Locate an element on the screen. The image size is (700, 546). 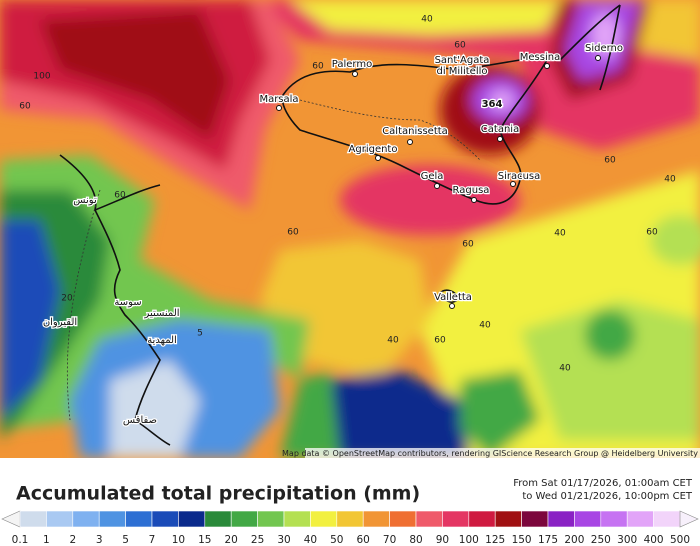
colorbar-label: 20 is located at coordinates (231, 540).